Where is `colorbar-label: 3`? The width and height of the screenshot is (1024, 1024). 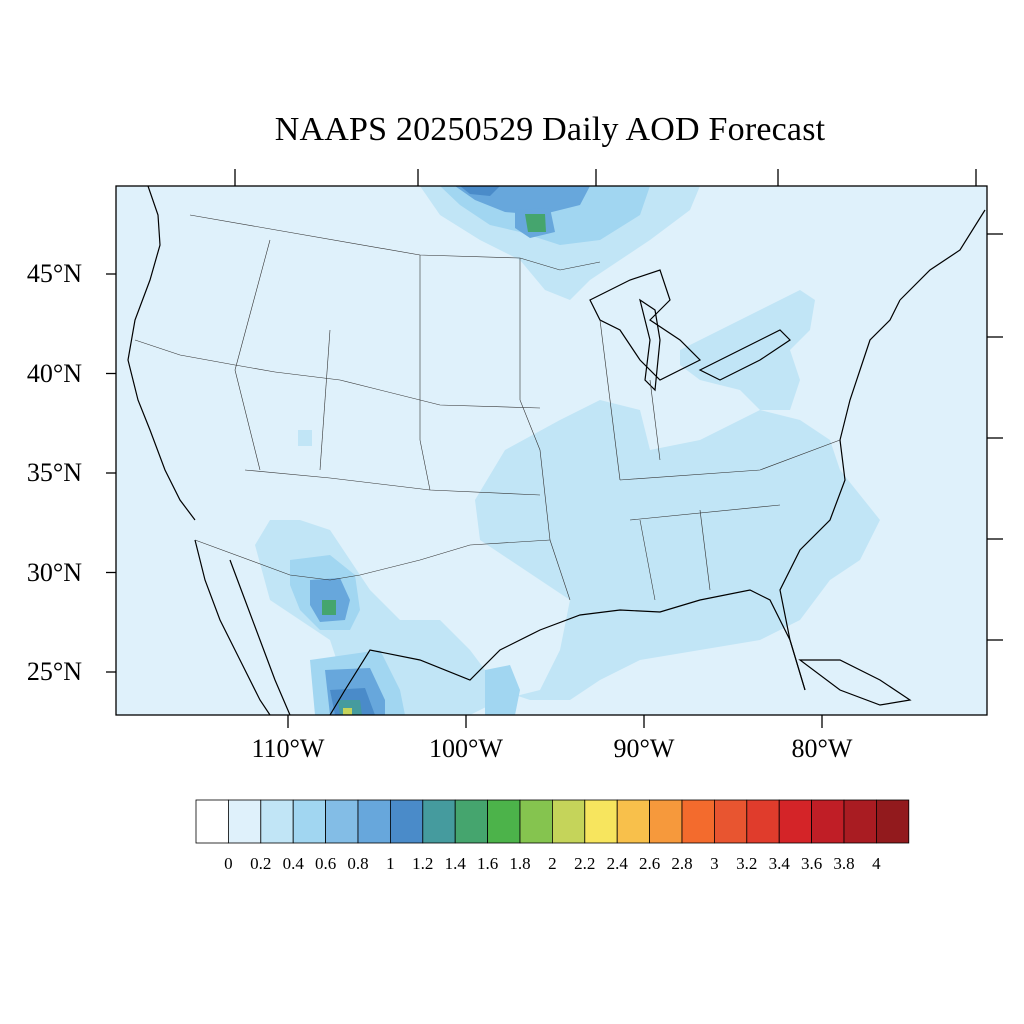
colorbar-label: 3 is located at coordinates (714, 863).